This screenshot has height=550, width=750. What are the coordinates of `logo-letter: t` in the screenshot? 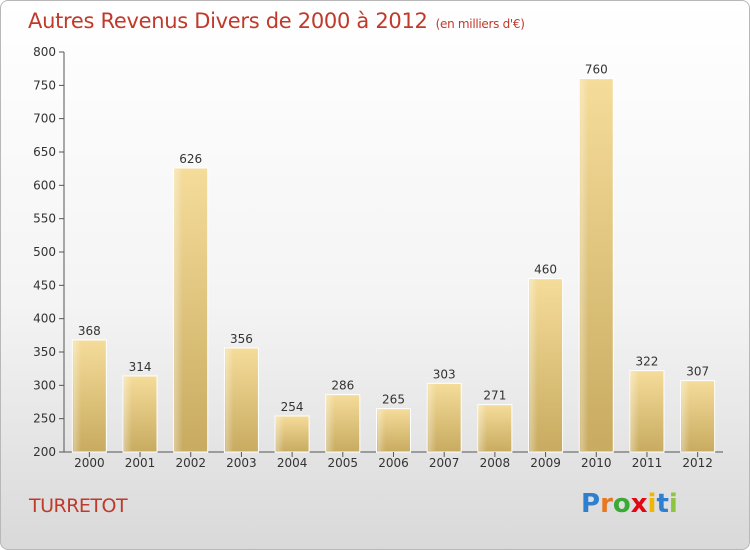 It's located at (662, 504).